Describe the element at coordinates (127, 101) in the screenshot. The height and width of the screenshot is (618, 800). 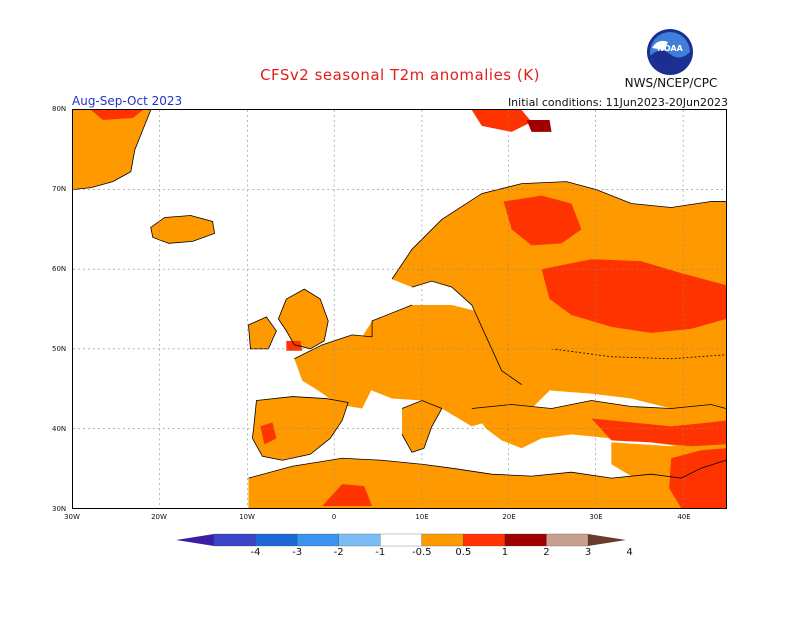
I see `season-label: Aug-Sep-Oct 2023` at that location.